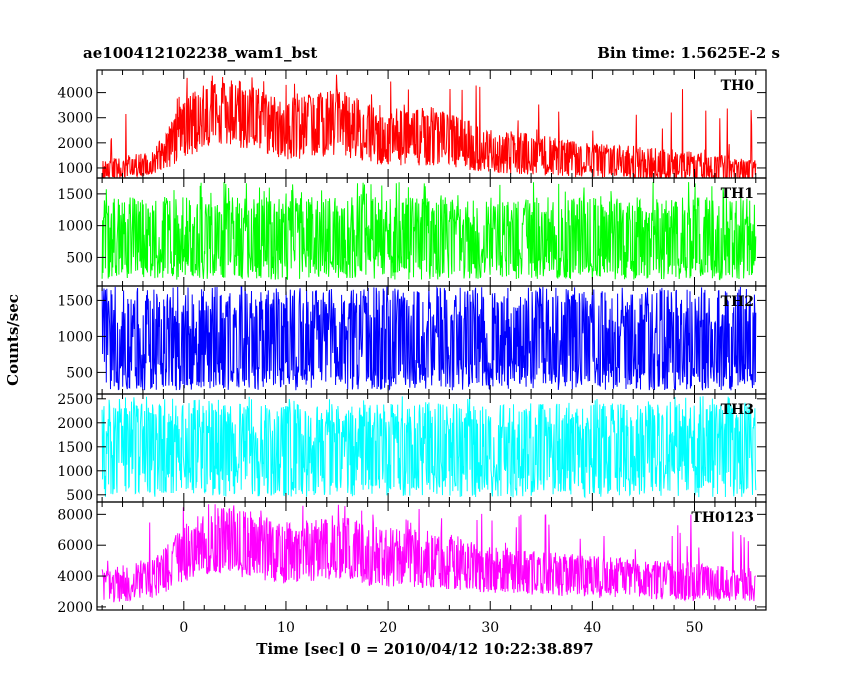 This screenshot has height=680, width=850. Describe the element at coordinates (200, 53) in the screenshot. I see `chart-title: ae100412102238_wam1_bst` at that location.